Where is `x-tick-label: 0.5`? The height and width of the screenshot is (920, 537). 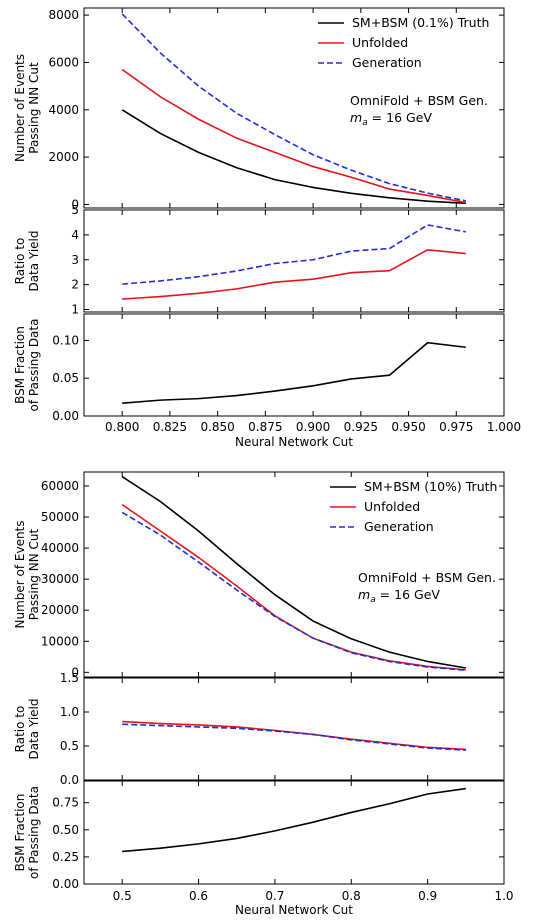
x-tick-label: 0.5 is located at coordinates (122, 896).